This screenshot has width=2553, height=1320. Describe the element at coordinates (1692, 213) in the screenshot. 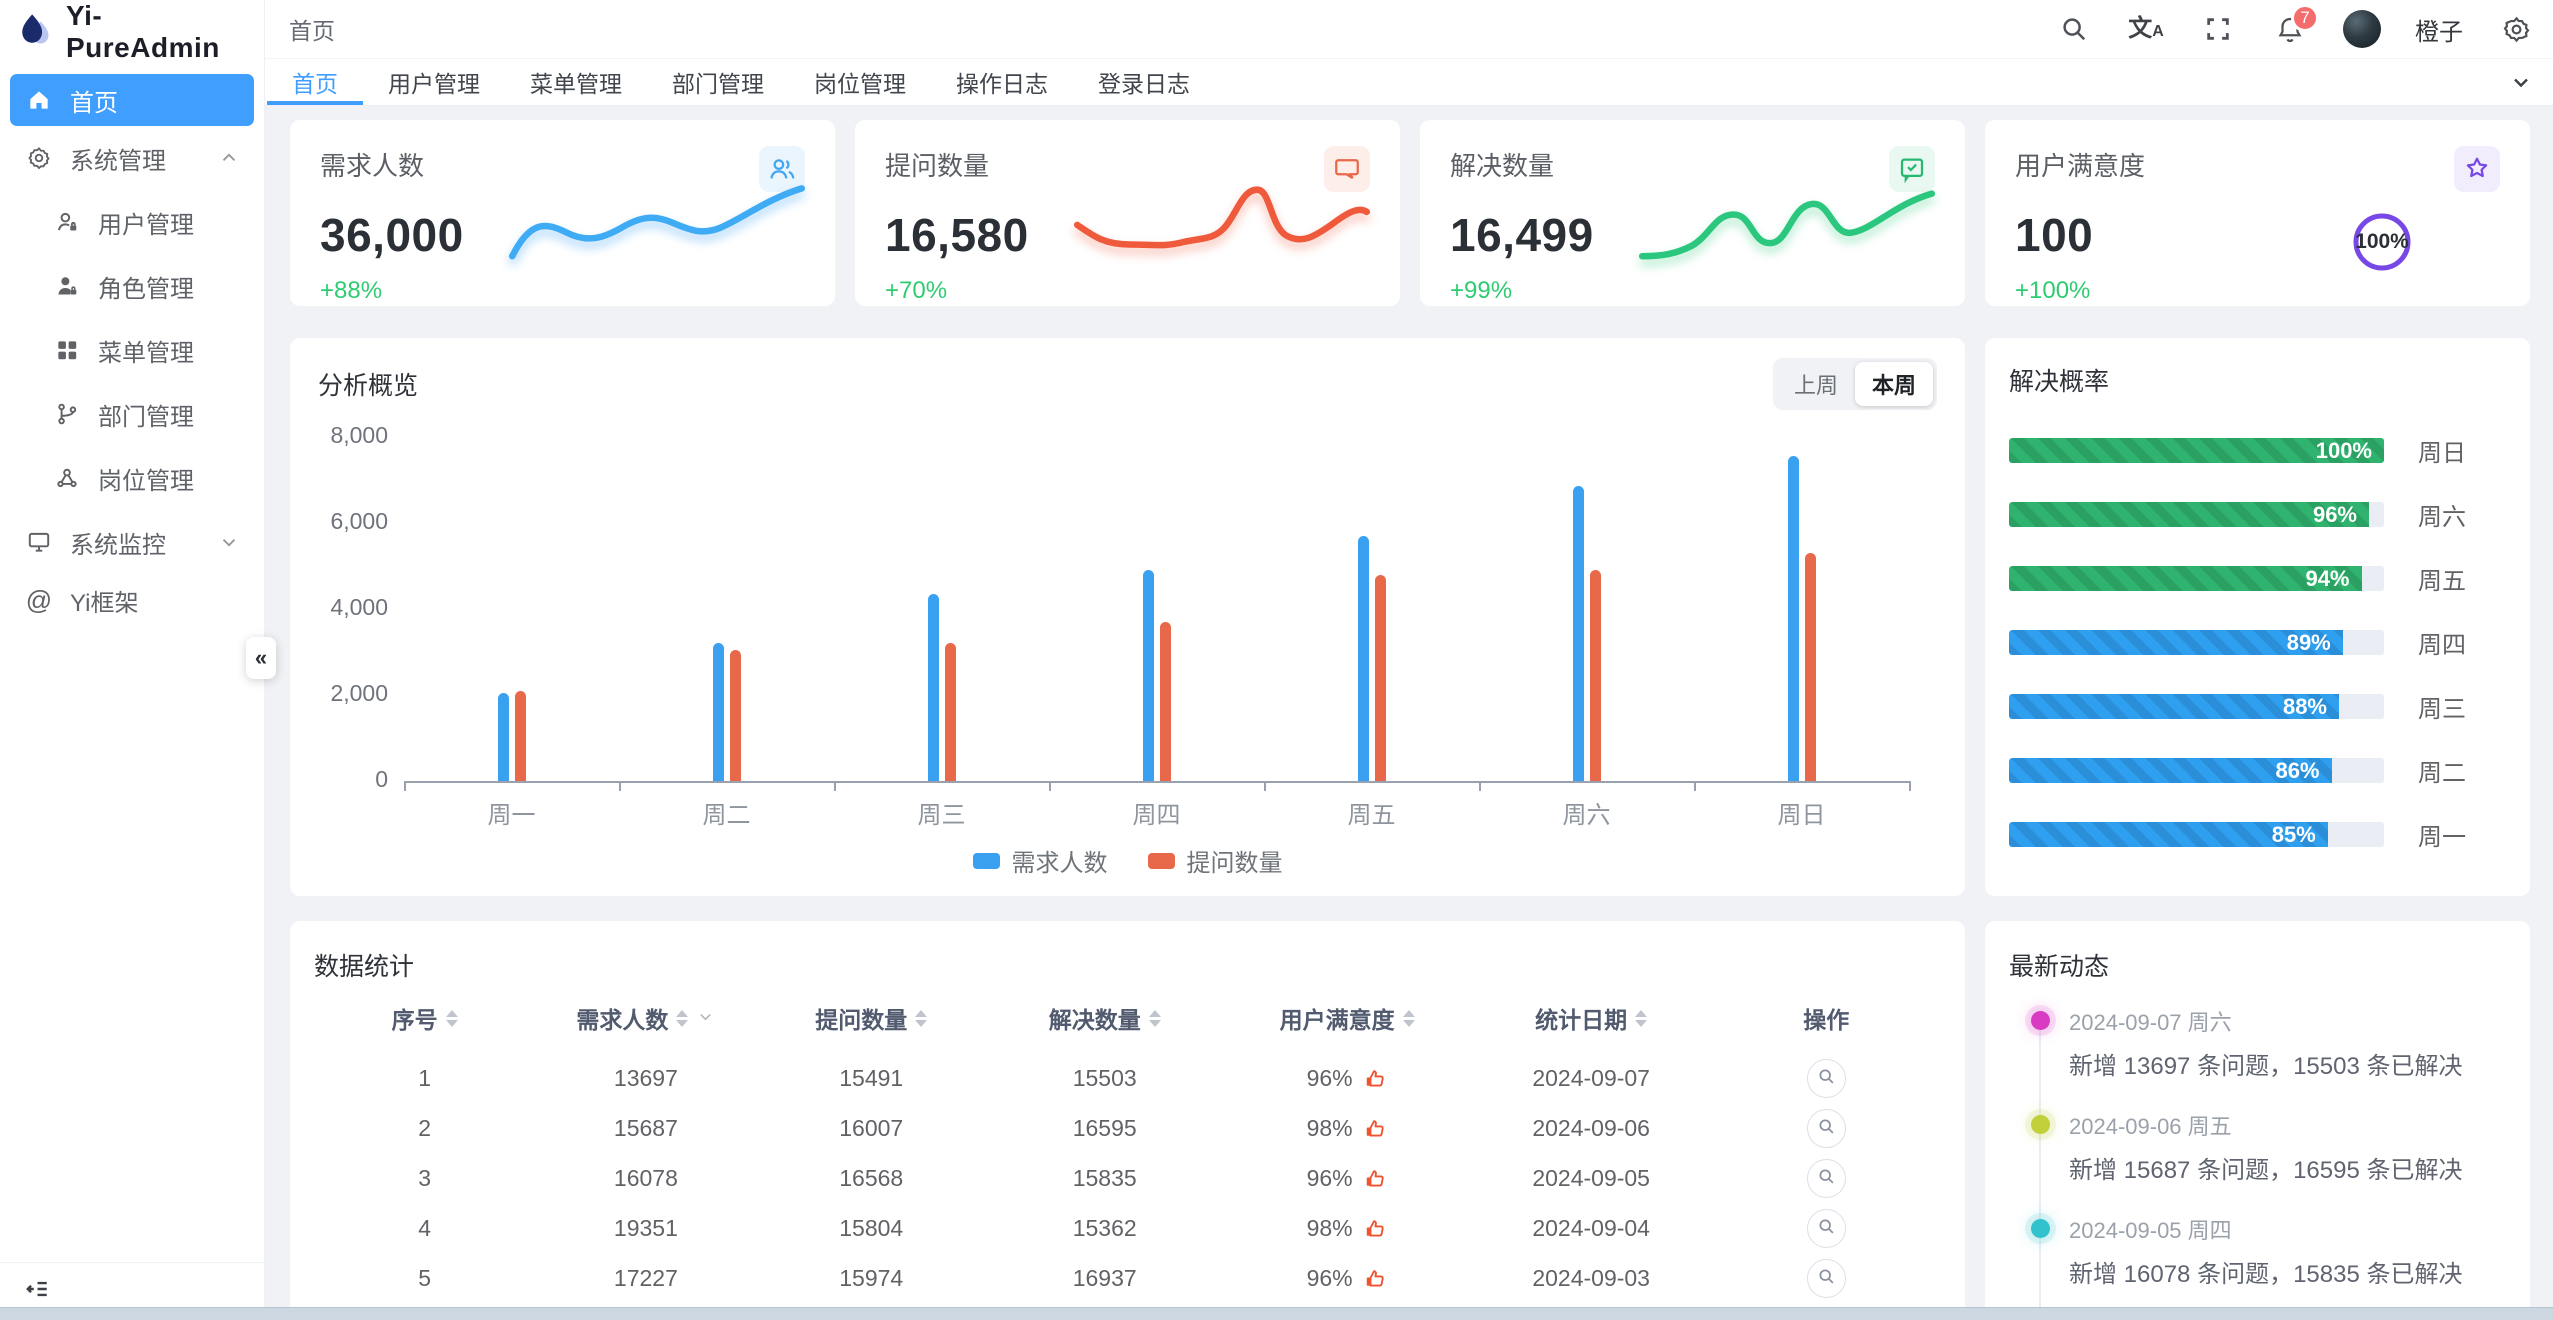

I see `stat-card: 解决数量 16,499 +99%` at that location.